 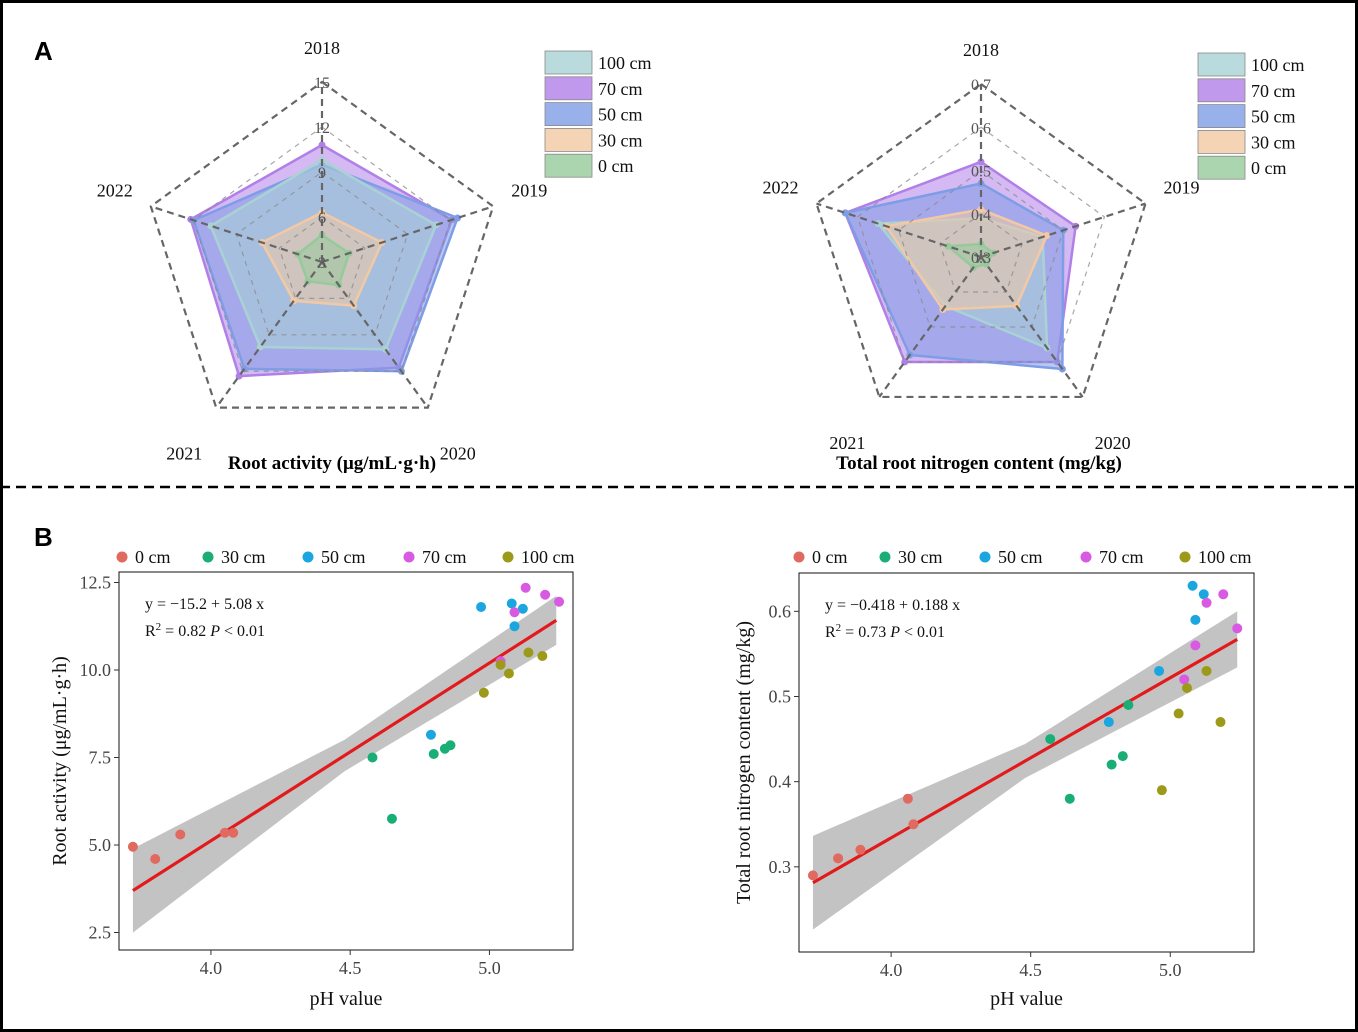 I want to click on radar-tick-label: 6, so click(x=322, y=218).